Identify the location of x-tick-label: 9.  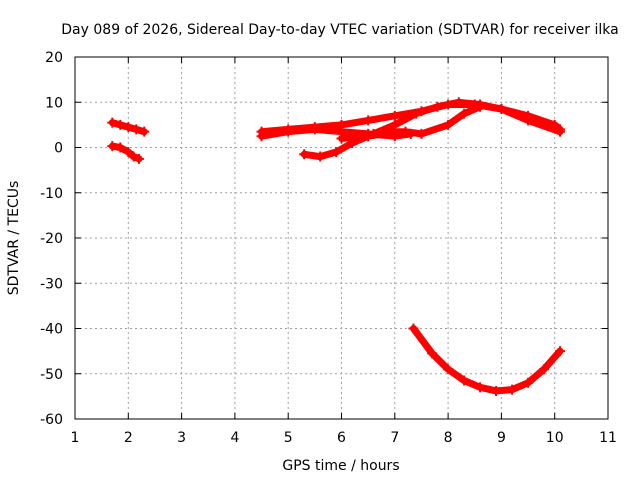
(501, 438).